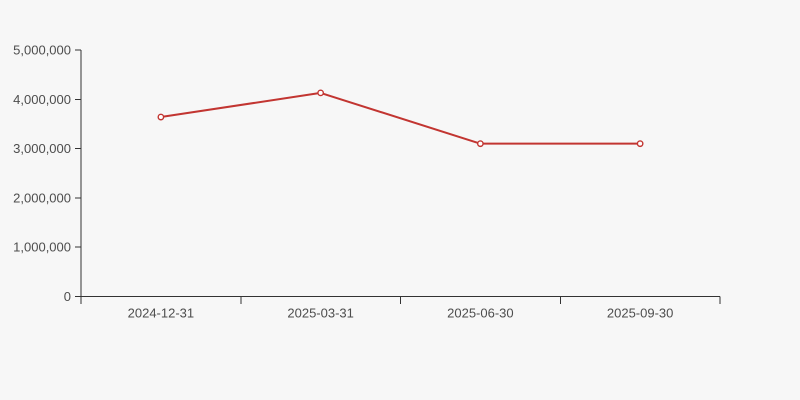  What do you see at coordinates (320, 313) in the screenshot?
I see `x-axis-tick-label: 2025-03-31` at bounding box center [320, 313].